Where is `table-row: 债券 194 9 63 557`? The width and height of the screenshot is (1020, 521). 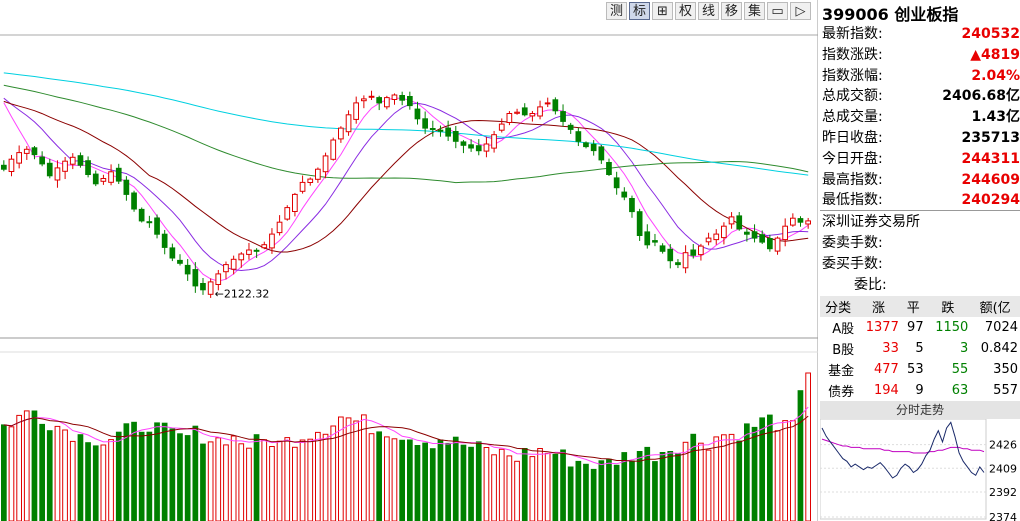
table-row: 债券 194 9 63 557 is located at coordinates (920, 390).